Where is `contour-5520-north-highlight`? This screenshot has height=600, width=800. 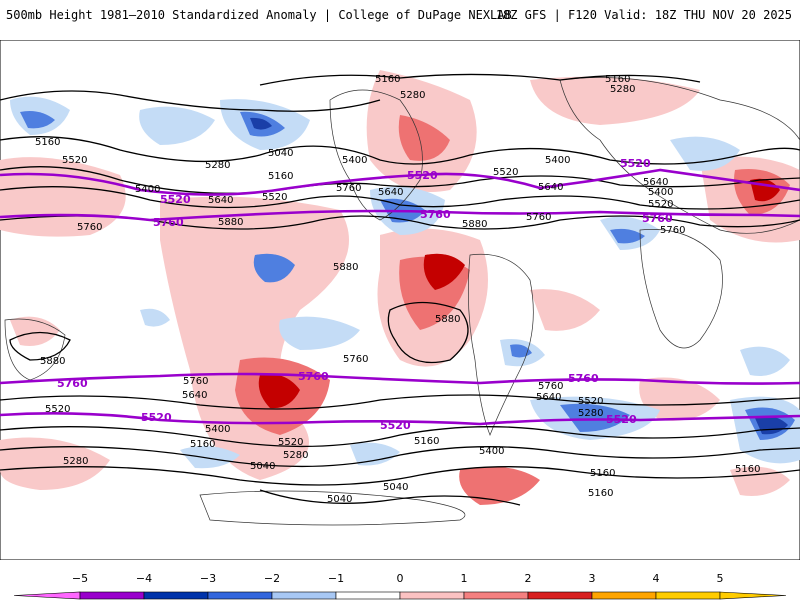
contour-5520-north-highlight is located at coordinates (400, 182).